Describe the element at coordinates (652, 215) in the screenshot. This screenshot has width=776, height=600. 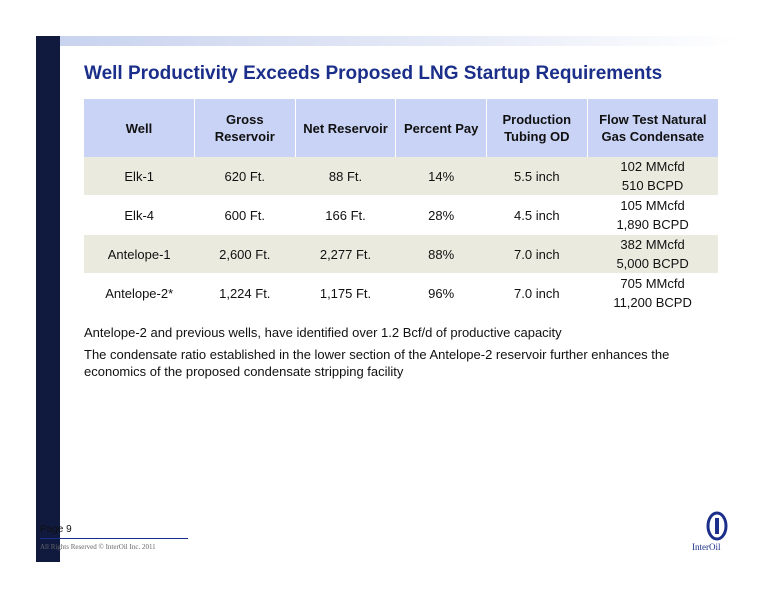
I see `cell-flow-test: 105 MMcfd 1,890 BCPD` at that location.